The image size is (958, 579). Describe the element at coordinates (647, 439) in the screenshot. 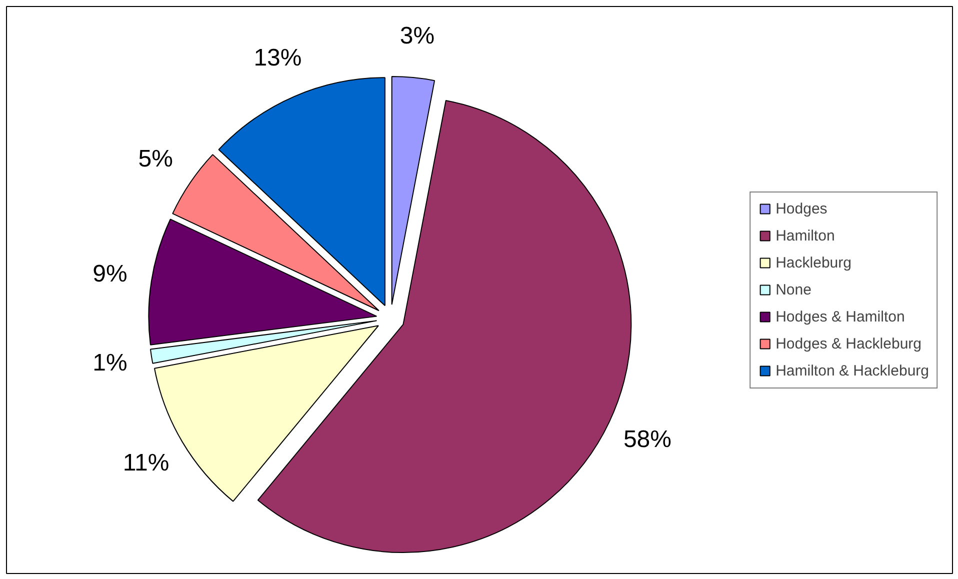

I see `data-label: 58%` at that location.